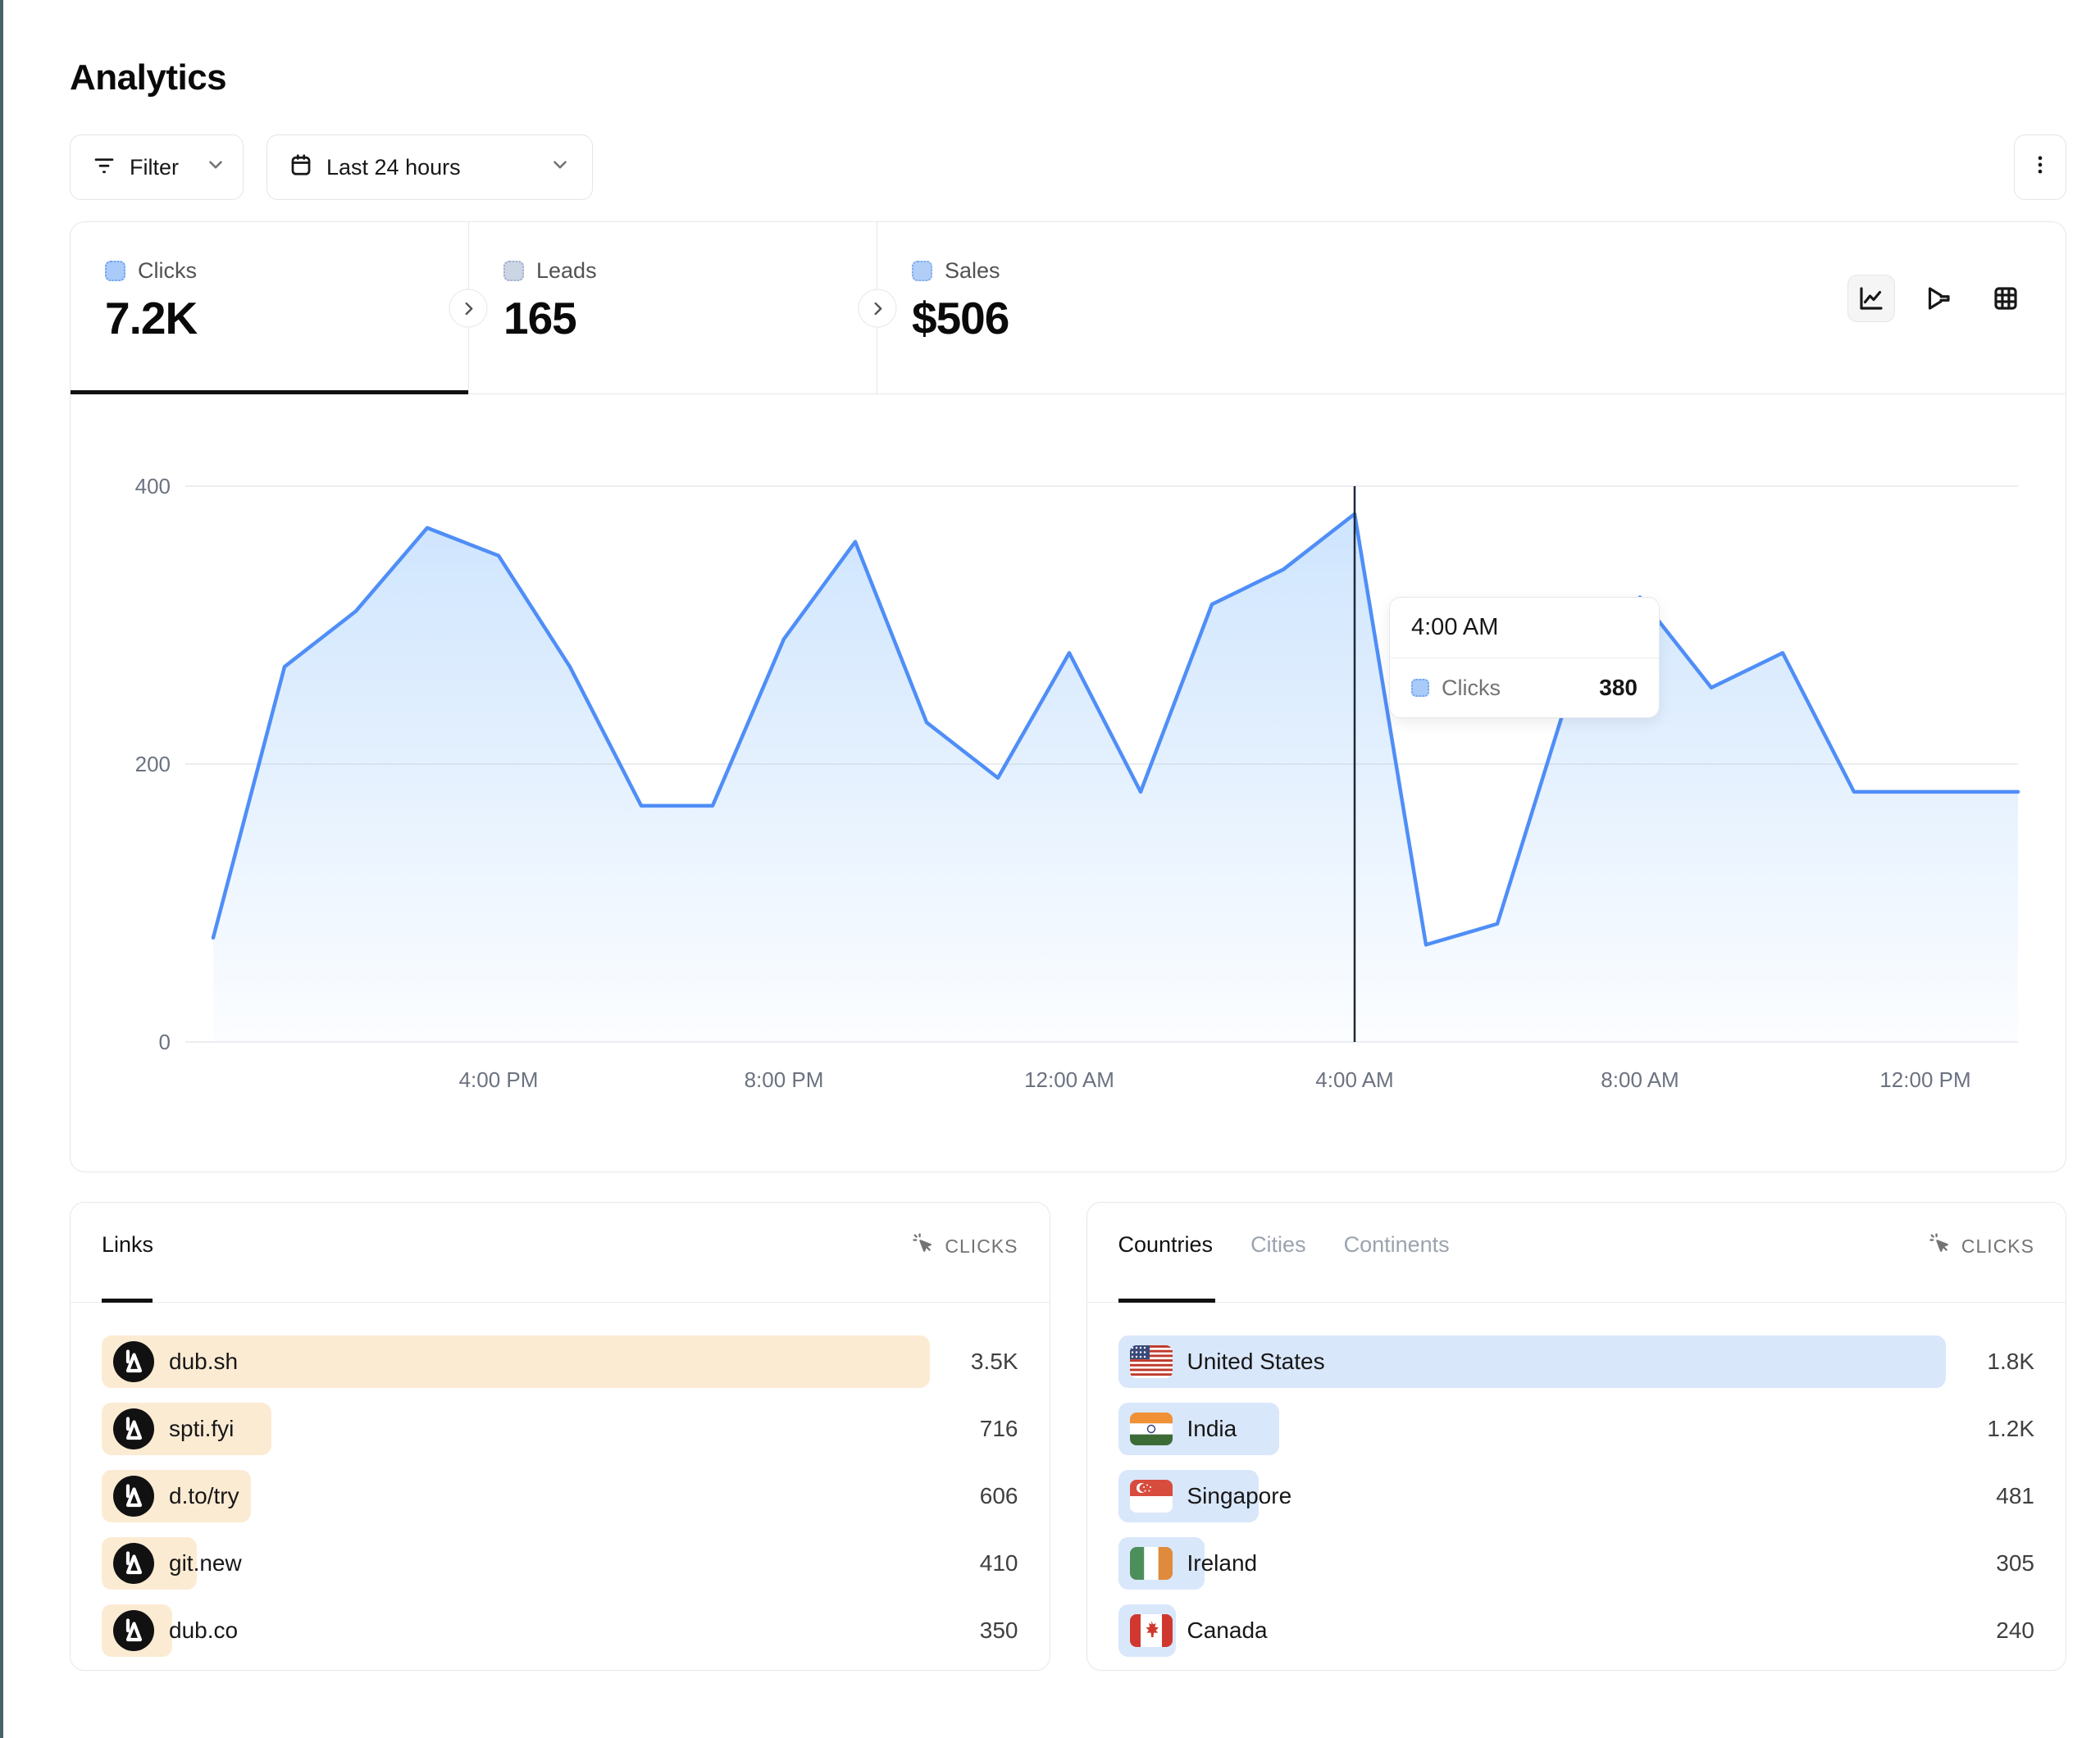 The image size is (2100, 1738). I want to click on row-label: Canada, so click(1227, 1630).